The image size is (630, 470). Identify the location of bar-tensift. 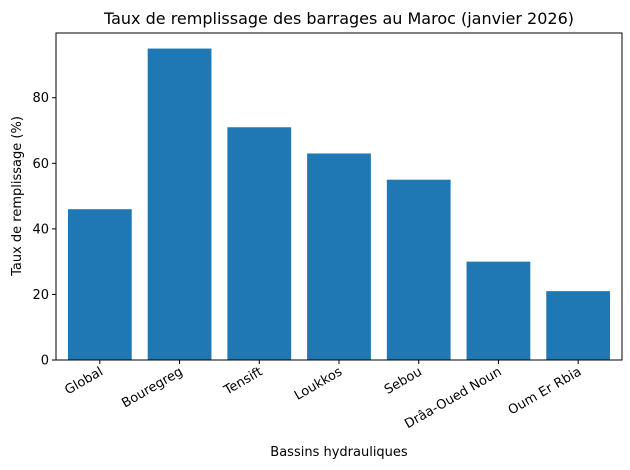
(259, 243).